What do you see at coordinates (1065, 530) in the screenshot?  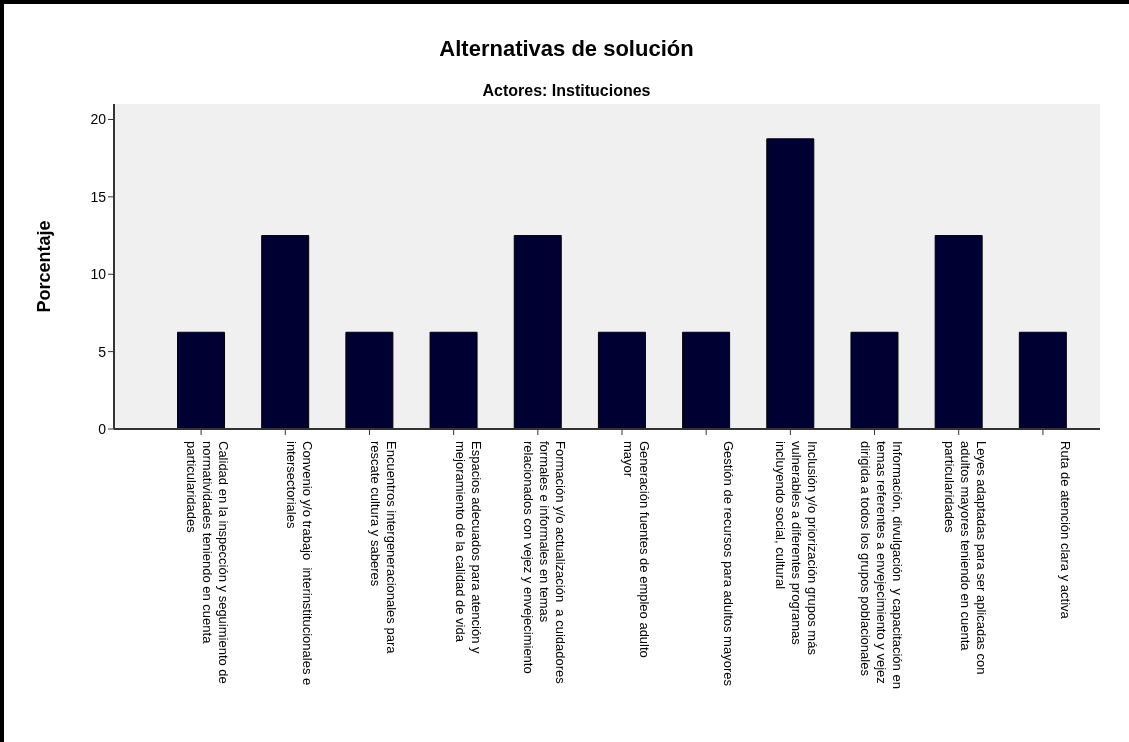 I see `x-tick-label: Ruta de atención clara y activa` at bounding box center [1065, 530].